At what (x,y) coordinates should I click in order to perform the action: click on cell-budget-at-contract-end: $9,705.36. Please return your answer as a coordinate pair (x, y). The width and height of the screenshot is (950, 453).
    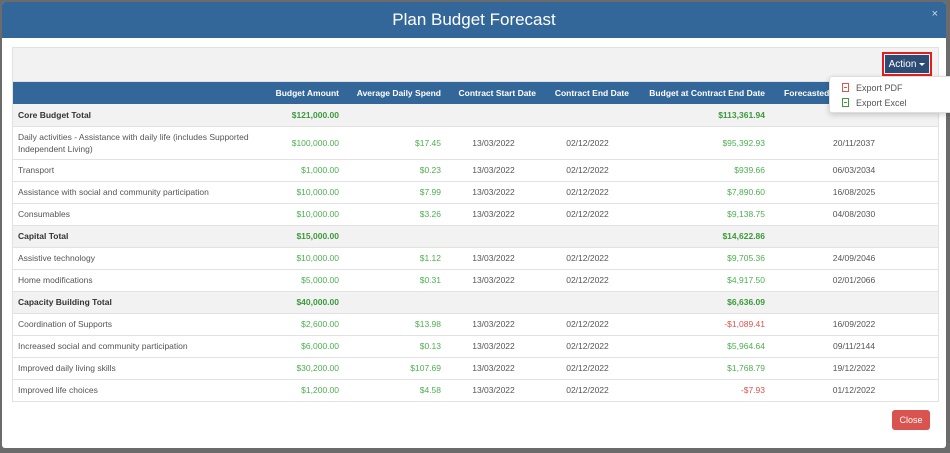
    Looking at the image, I should click on (702, 258).